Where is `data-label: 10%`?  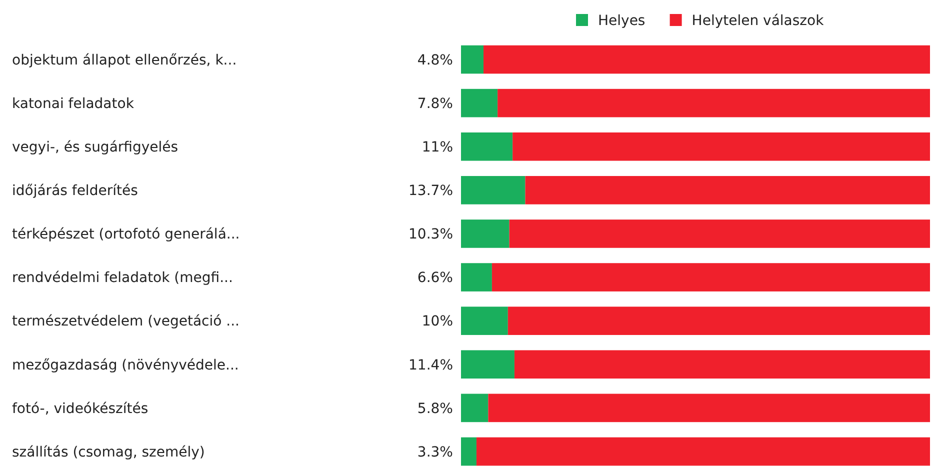 data-label: 10% is located at coordinates (437, 322).